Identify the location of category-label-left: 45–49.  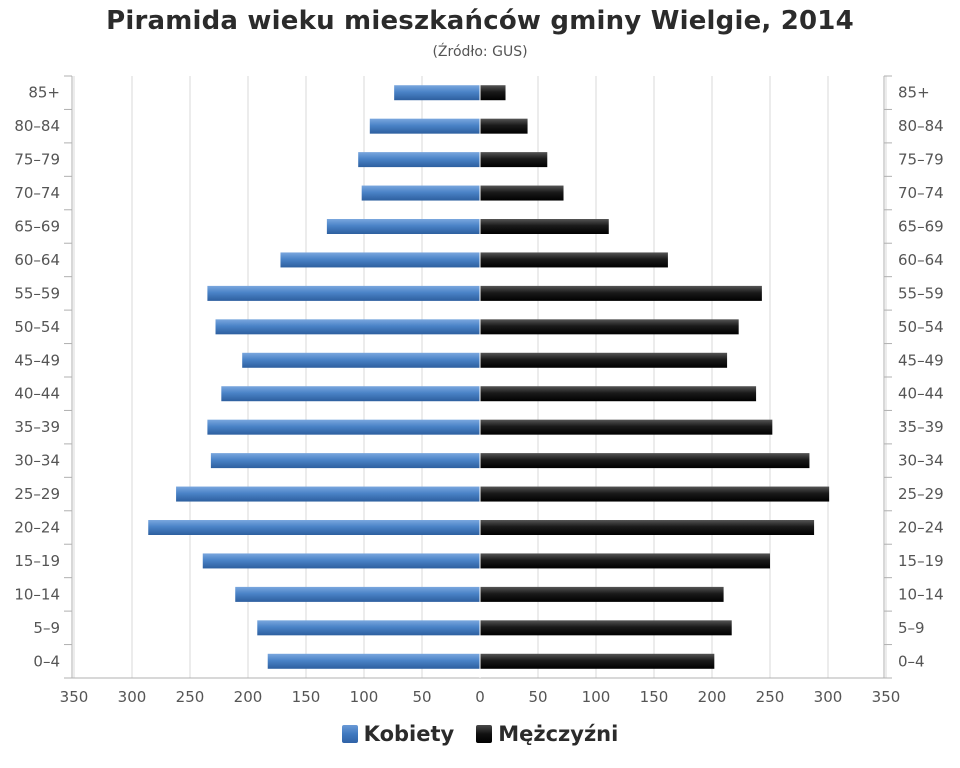
(37, 360).